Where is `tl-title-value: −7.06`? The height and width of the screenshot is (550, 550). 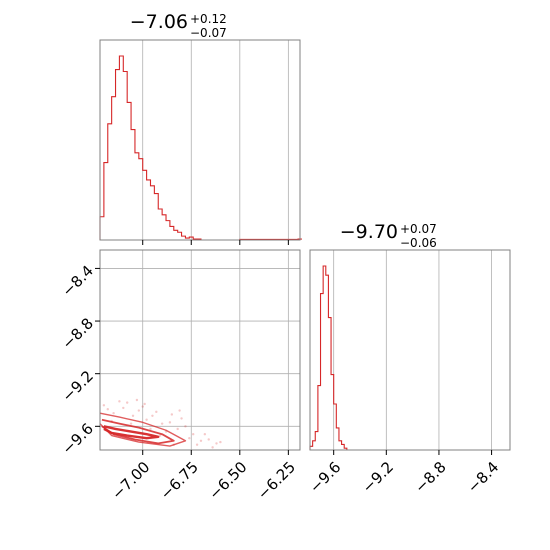 tl-title-value: −7.06 is located at coordinates (159, 22).